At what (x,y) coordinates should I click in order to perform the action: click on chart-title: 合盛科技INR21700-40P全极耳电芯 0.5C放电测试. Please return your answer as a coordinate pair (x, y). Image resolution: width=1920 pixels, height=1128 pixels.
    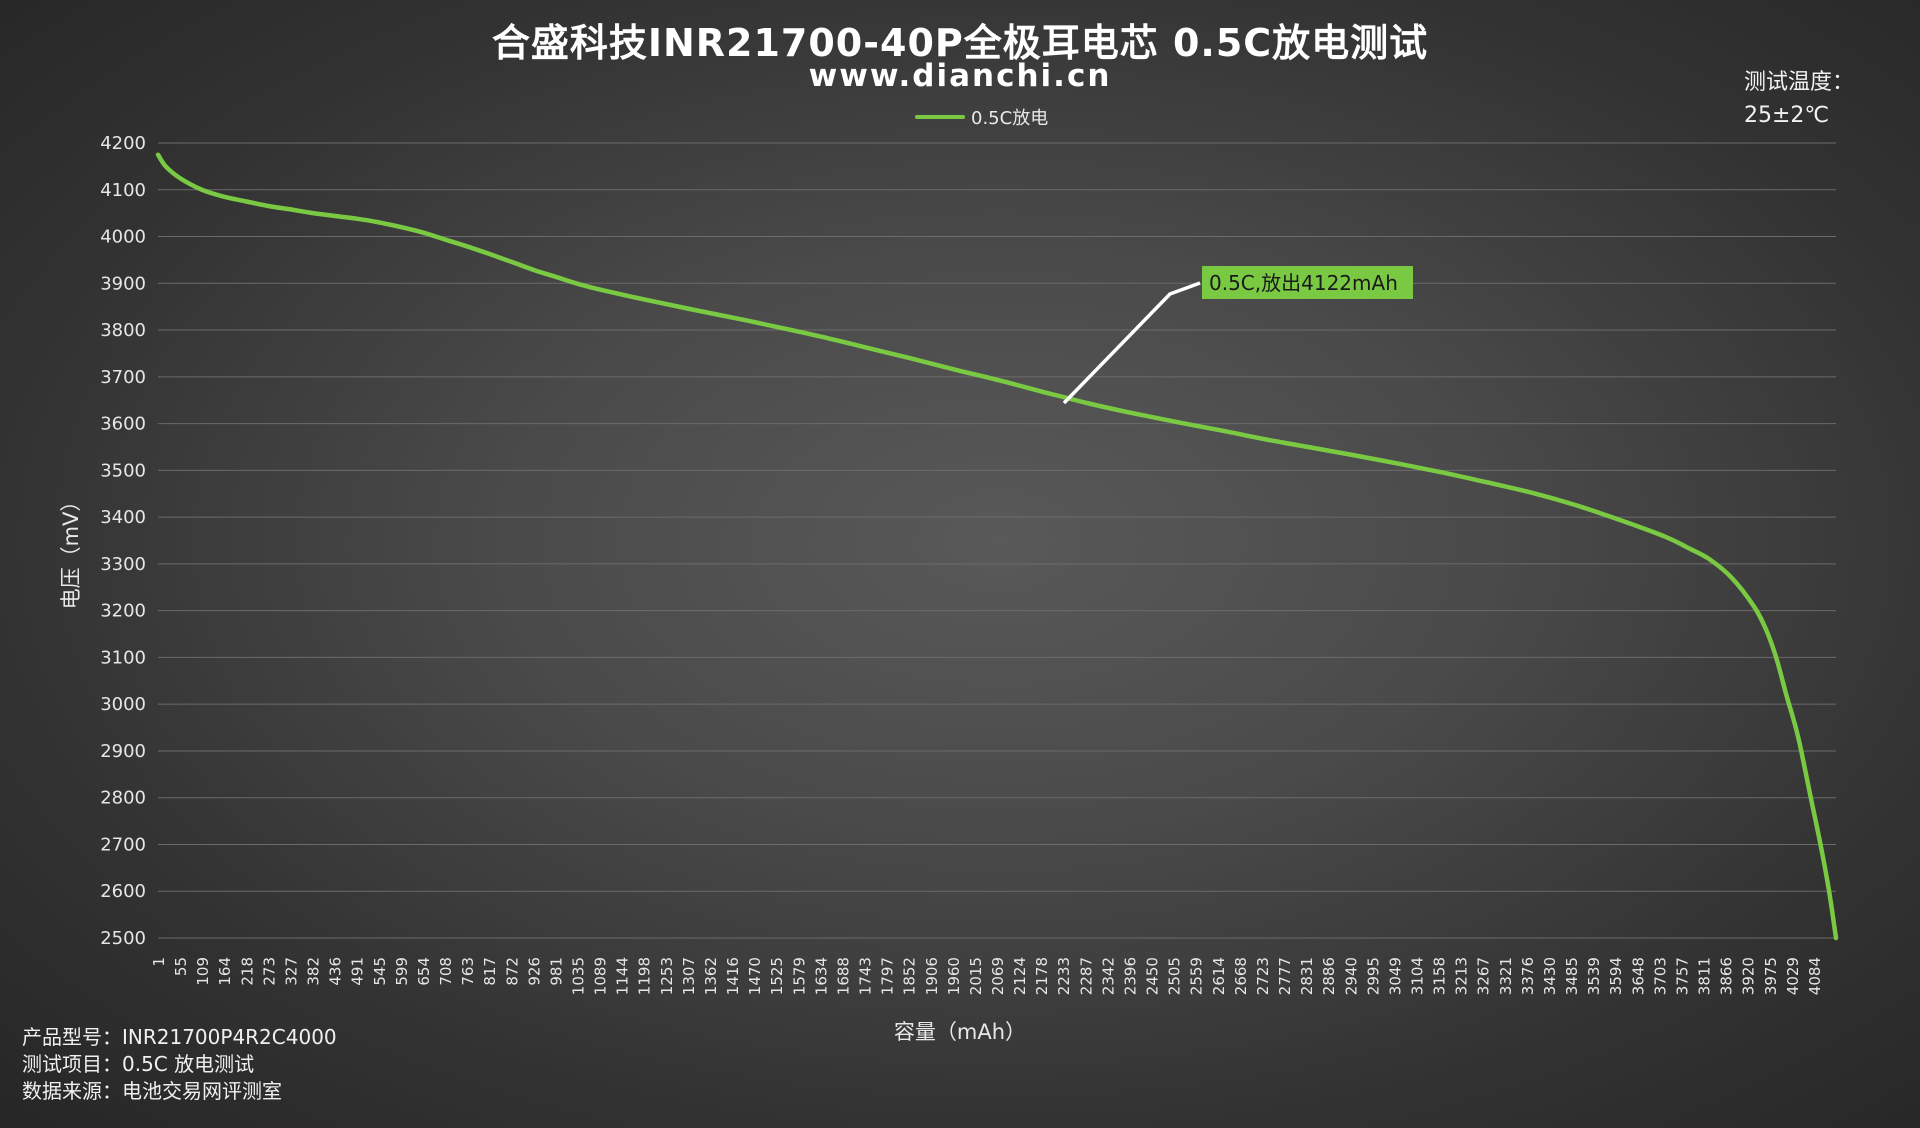
    Looking at the image, I should click on (960, 43).